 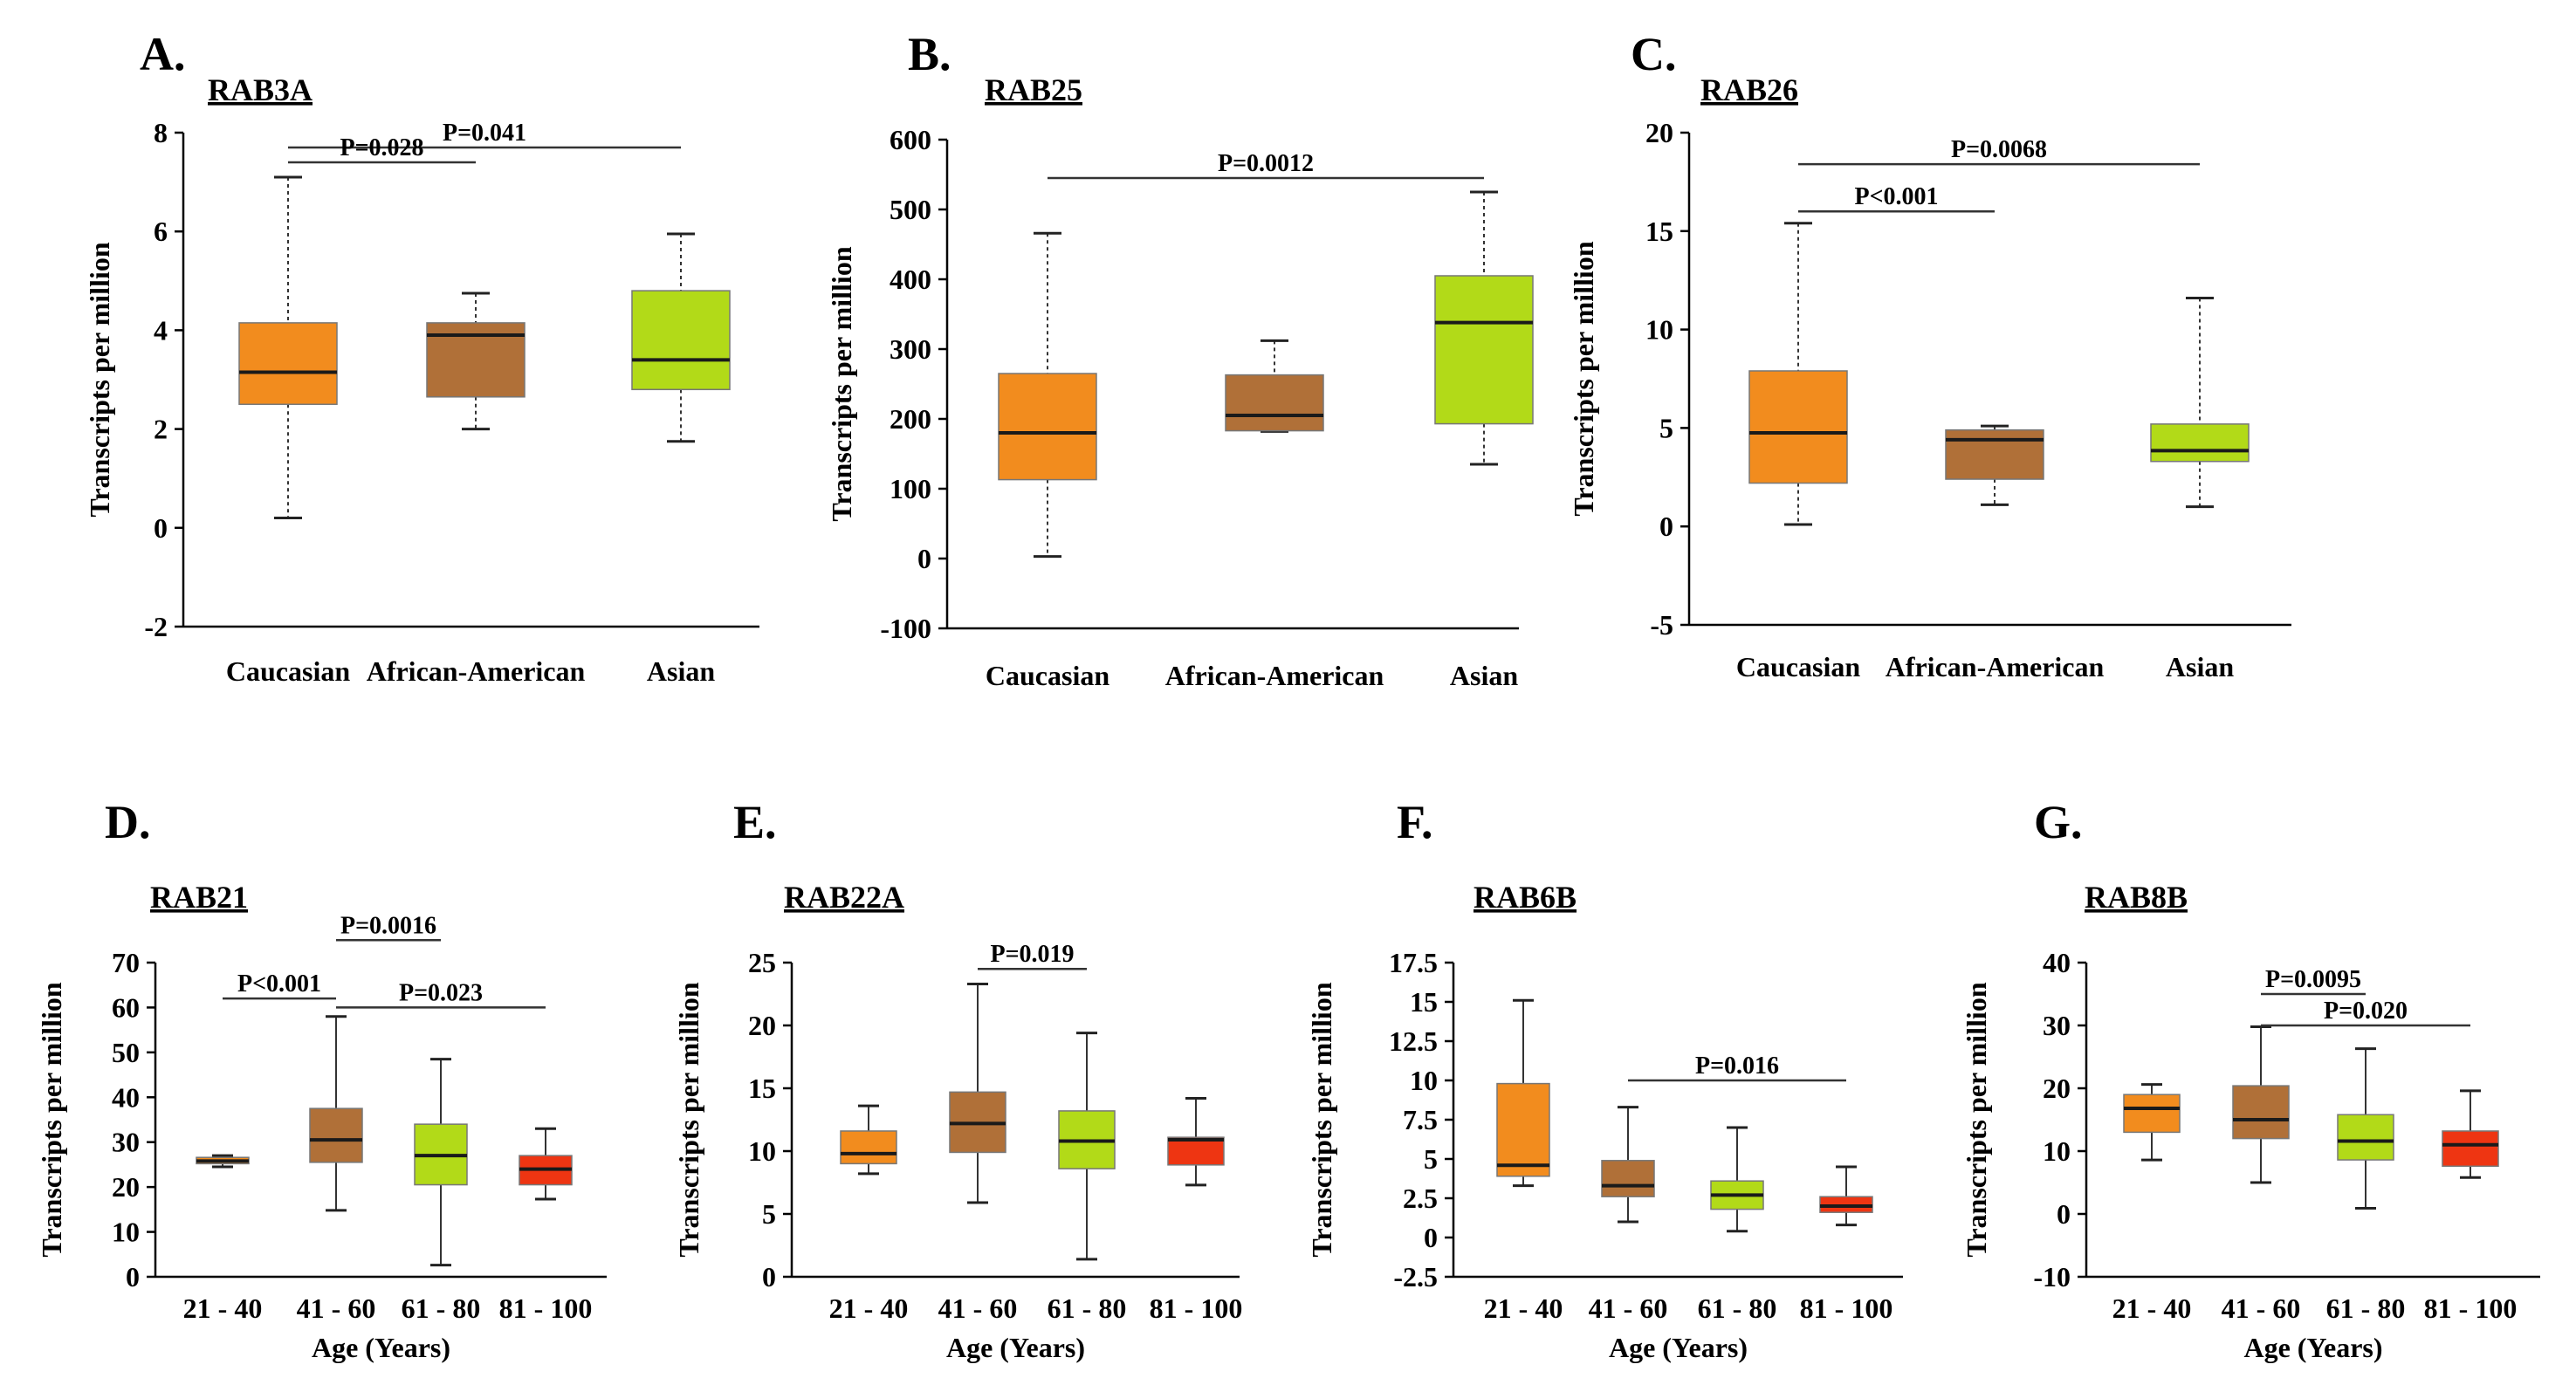 What do you see at coordinates (161, 430) in the screenshot?
I see `y-tick-label: 2` at bounding box center [161, 430].